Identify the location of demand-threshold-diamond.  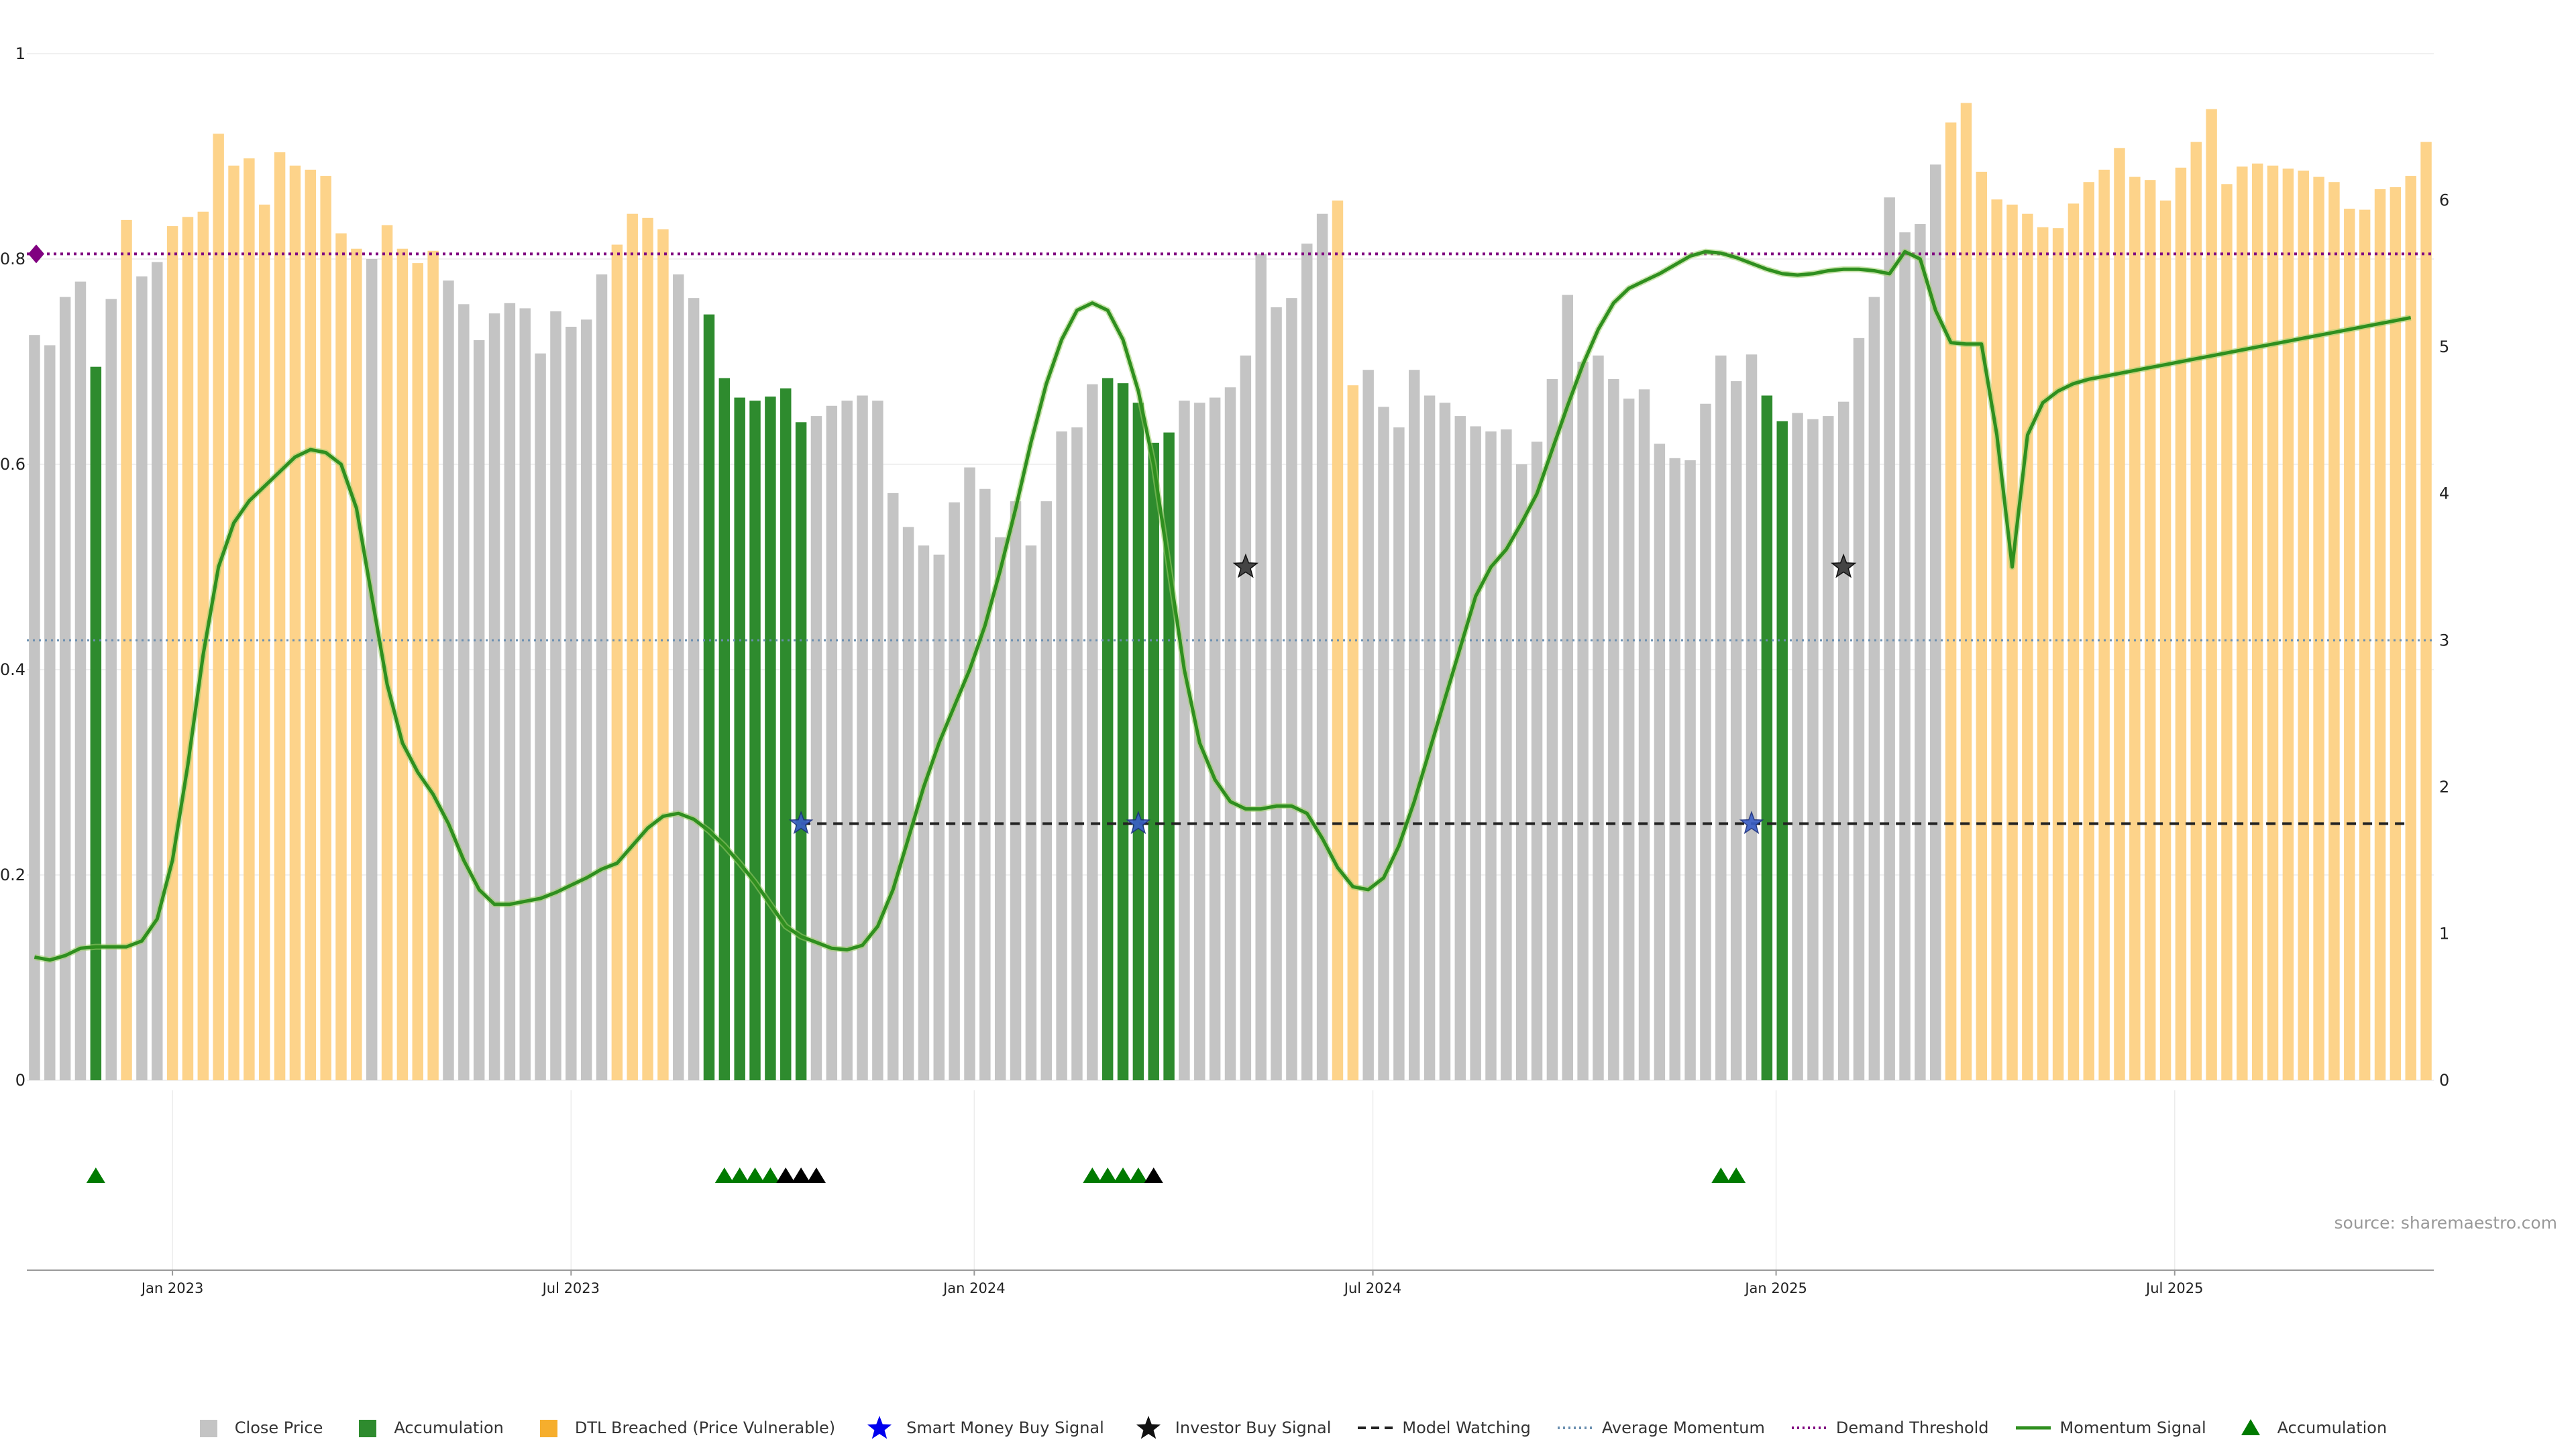
(36, 254).